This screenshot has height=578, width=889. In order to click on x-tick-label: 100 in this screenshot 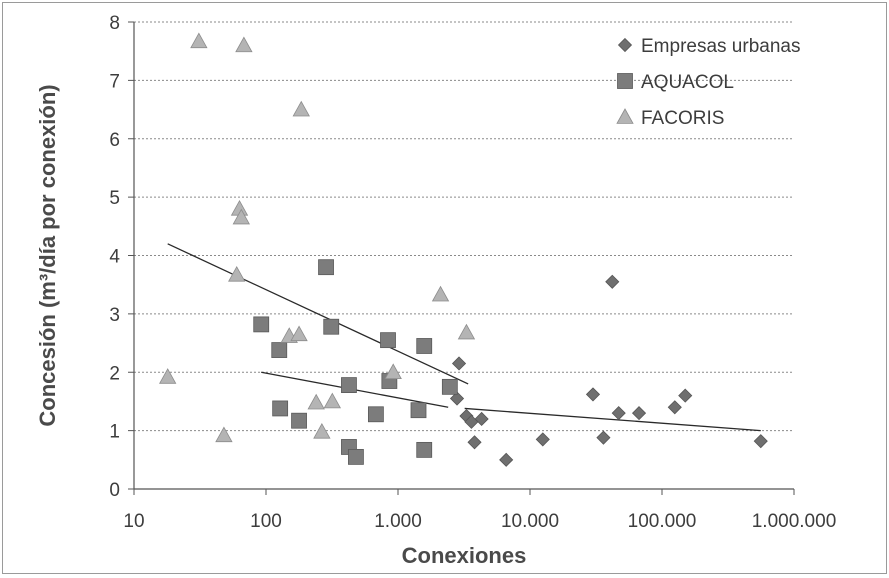, I will do `click(266, 521)`.